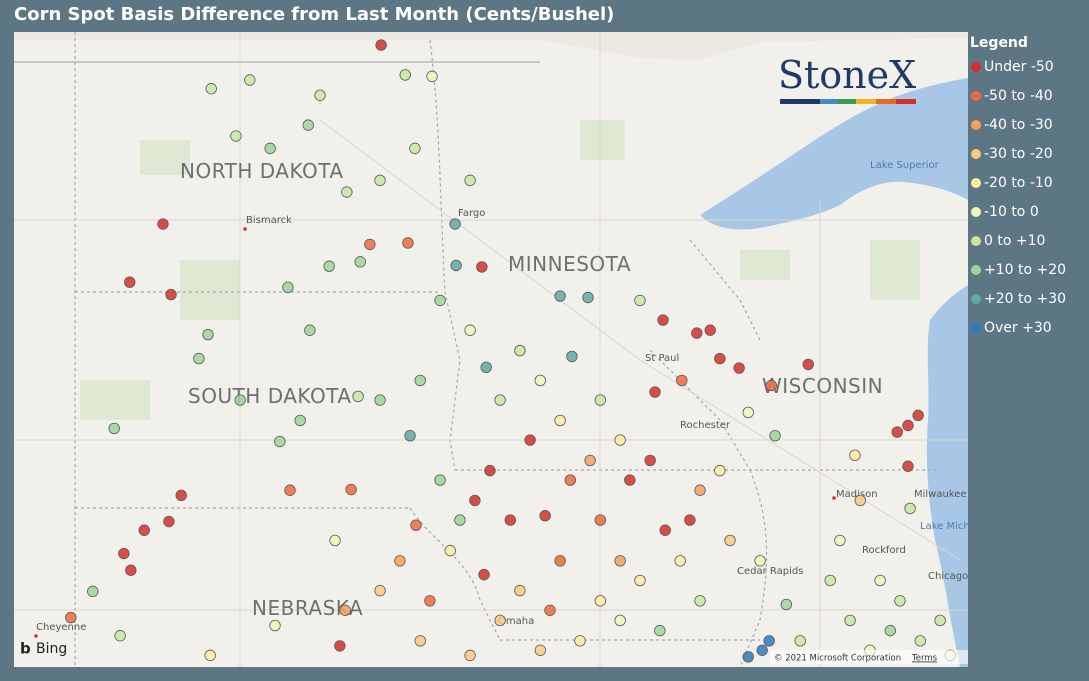 This screenshot has height=681, width=1089. Describe the element at coordinates (51, 649) in the screenshot. I see `bing-text: Bing` at that location.